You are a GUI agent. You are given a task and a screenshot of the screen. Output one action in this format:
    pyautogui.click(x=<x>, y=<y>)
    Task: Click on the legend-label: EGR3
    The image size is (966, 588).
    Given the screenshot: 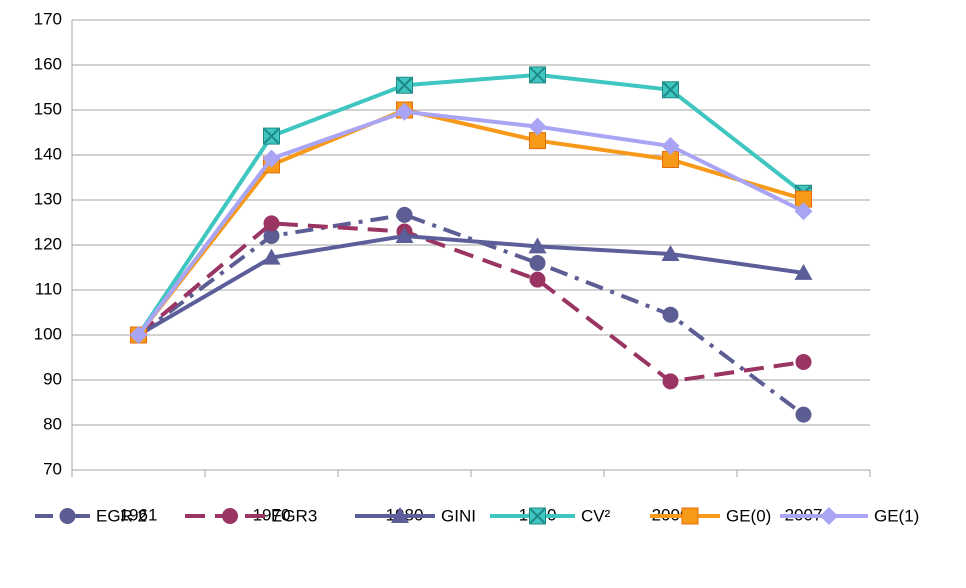 What is the action you would take?
    pyautogui.click(x=294, y=515)
    